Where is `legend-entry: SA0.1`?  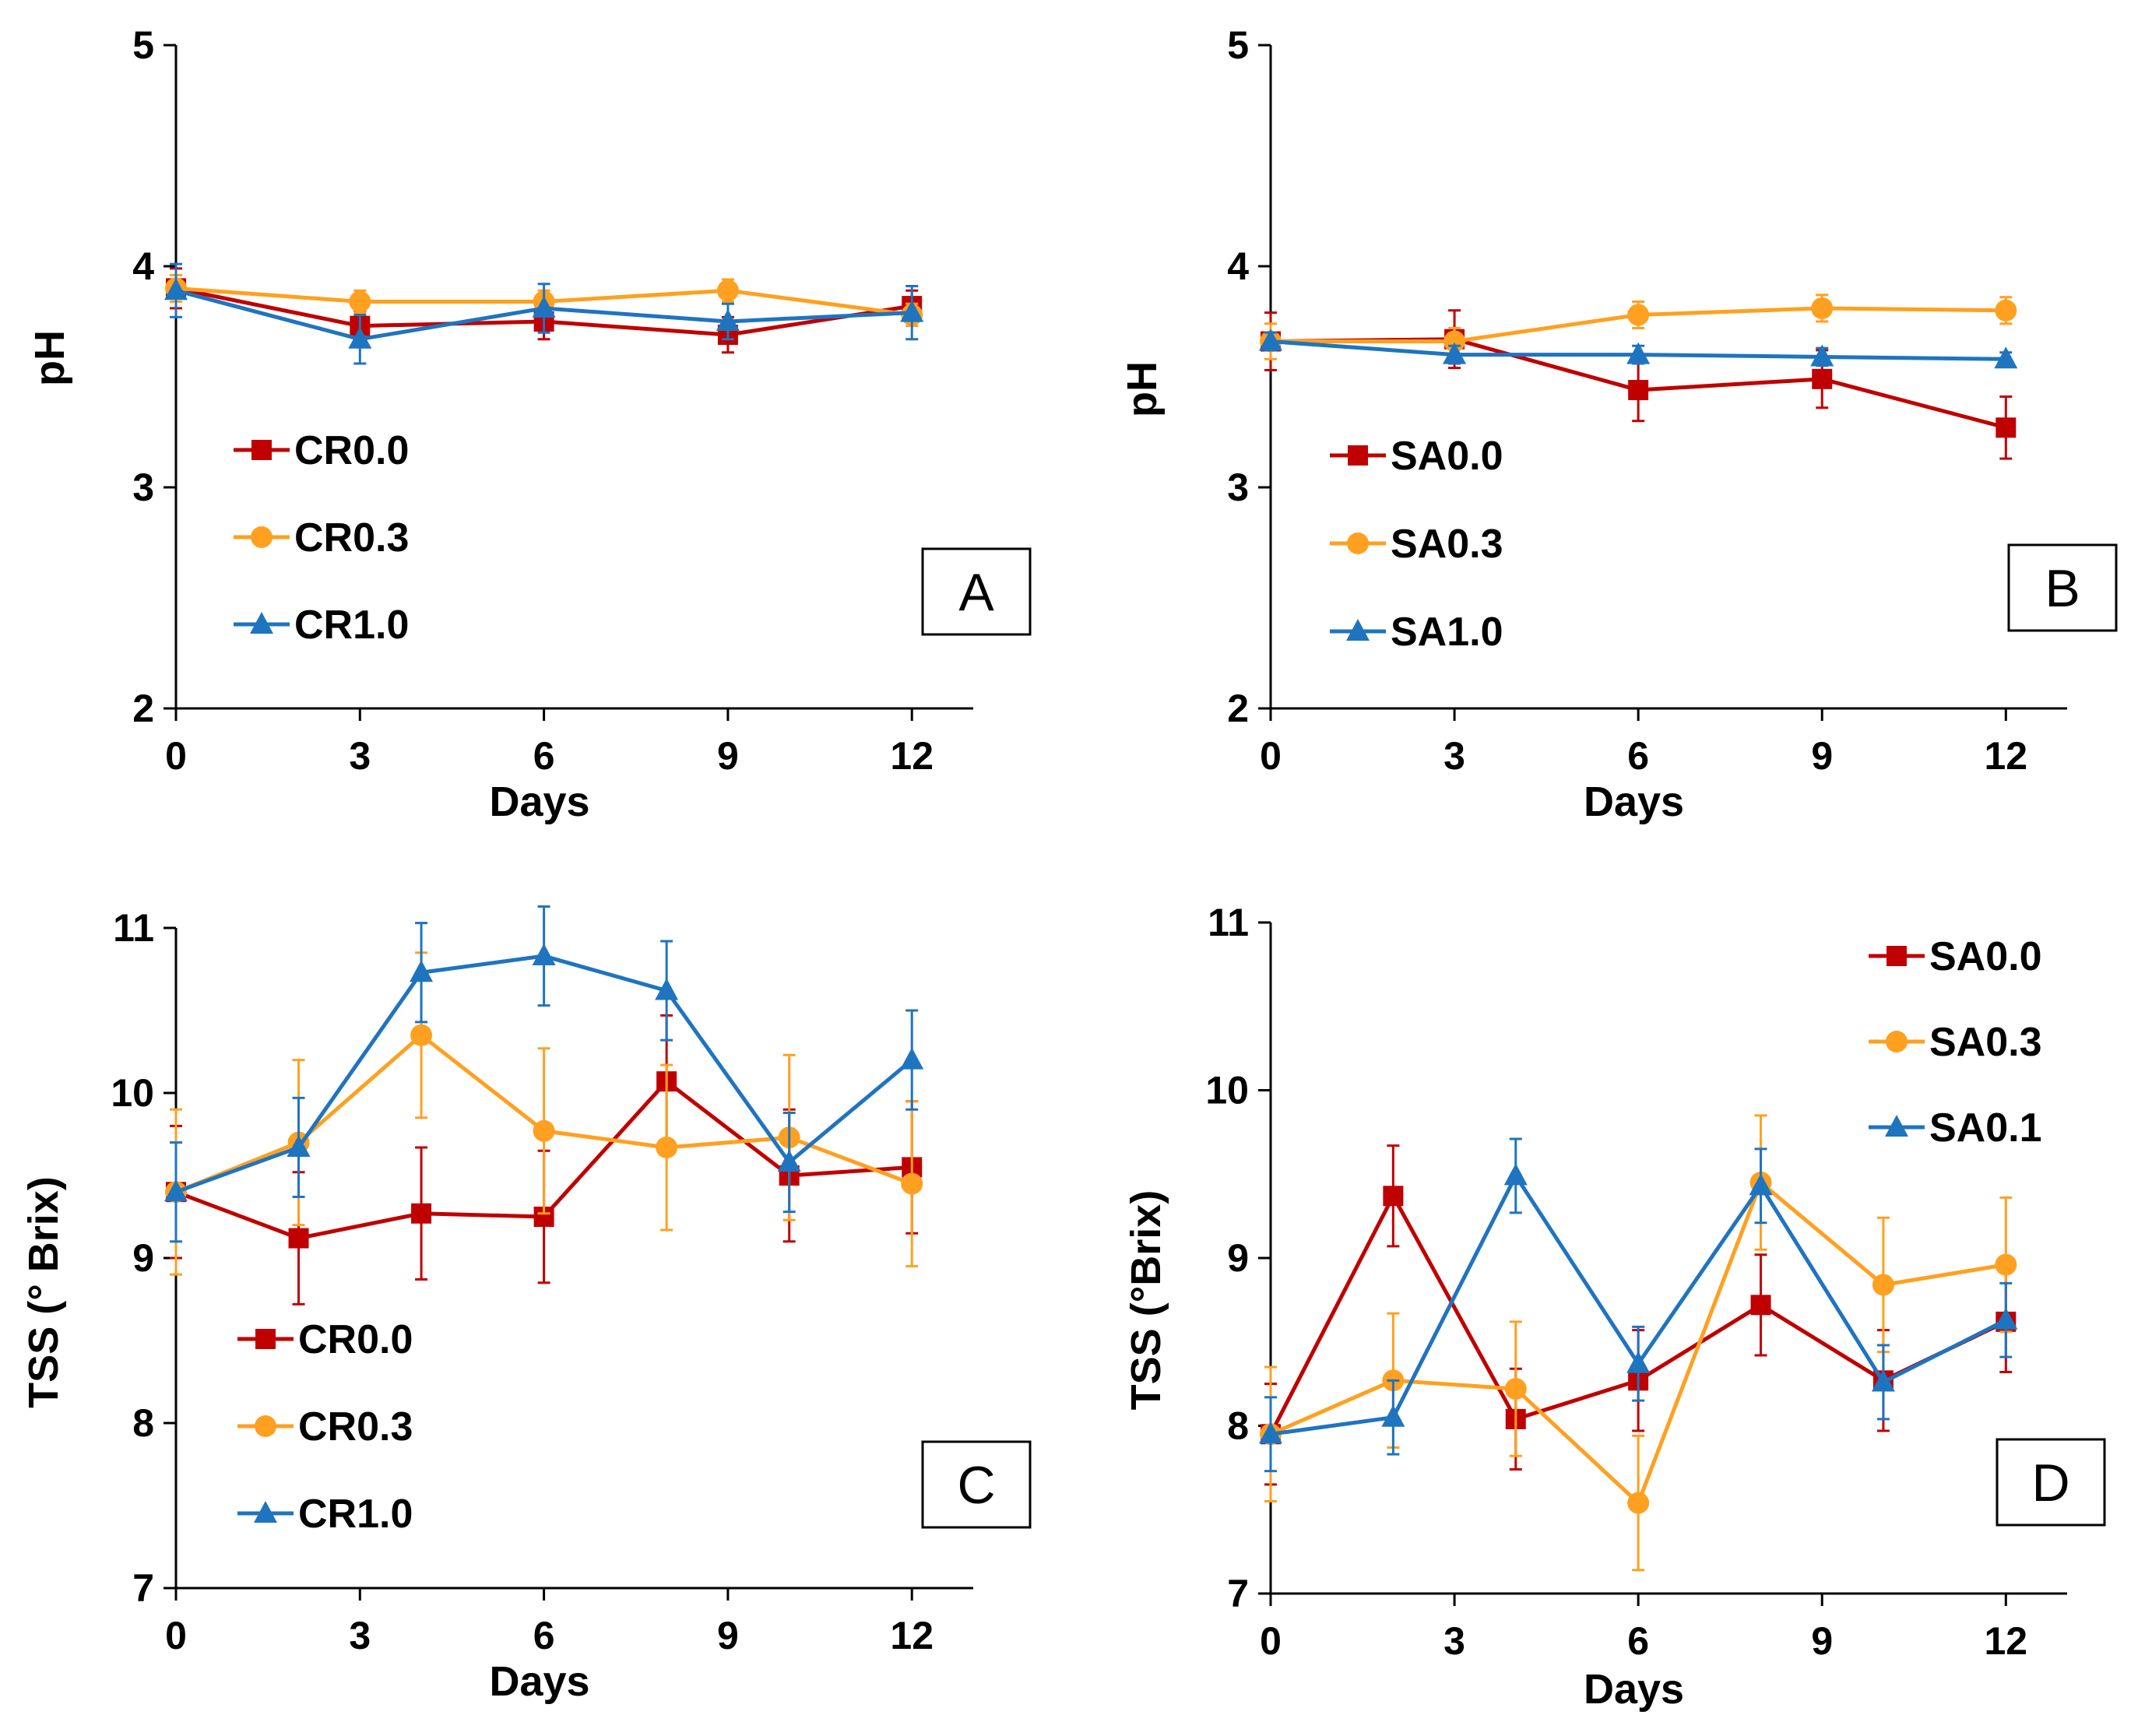
legend-entry: SA0.1 is located at coordinates (1955, 1128).